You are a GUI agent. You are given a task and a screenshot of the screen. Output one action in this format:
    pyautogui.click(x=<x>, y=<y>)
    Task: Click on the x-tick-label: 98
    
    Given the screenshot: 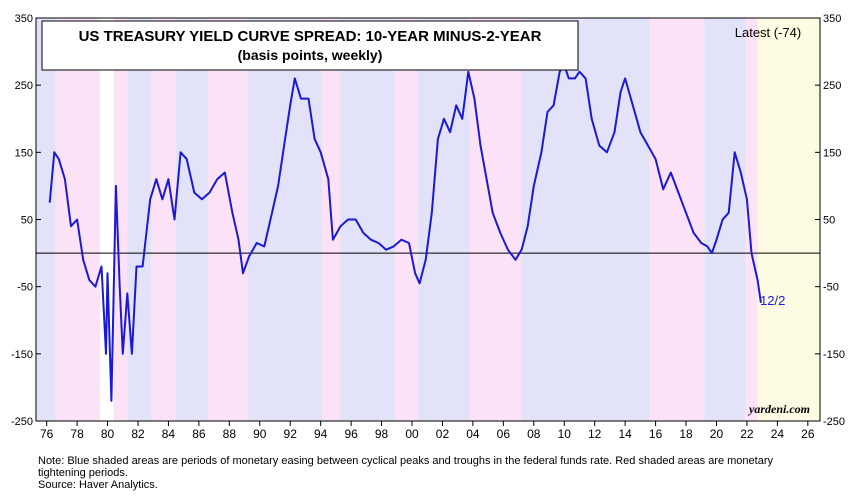 What is the action you would take?
    pyautogui.click(x=382, y=434)
    